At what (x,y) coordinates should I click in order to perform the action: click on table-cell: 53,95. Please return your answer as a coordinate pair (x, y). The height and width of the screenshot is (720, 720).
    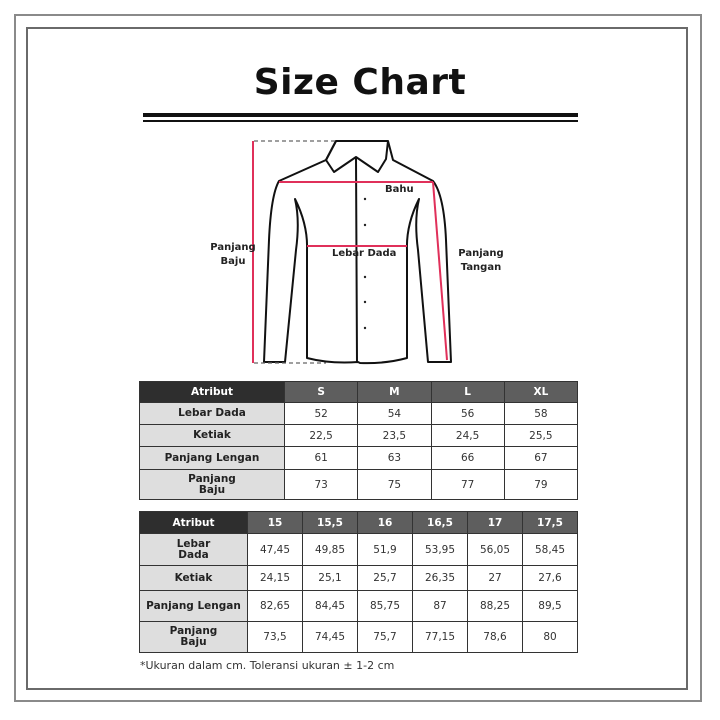
    Looking at the image, I should click on (440, 549).